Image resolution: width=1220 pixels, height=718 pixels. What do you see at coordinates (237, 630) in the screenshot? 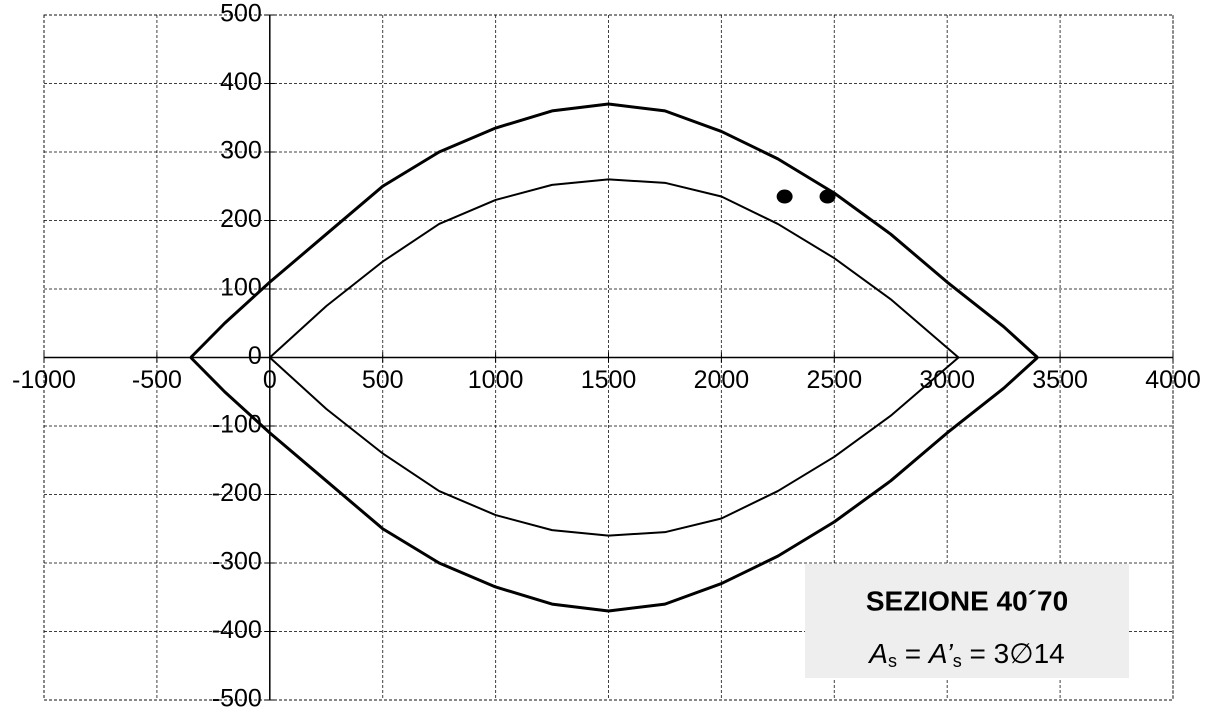
I see `y-tick-label: -400` at bounding box center [237, 630].